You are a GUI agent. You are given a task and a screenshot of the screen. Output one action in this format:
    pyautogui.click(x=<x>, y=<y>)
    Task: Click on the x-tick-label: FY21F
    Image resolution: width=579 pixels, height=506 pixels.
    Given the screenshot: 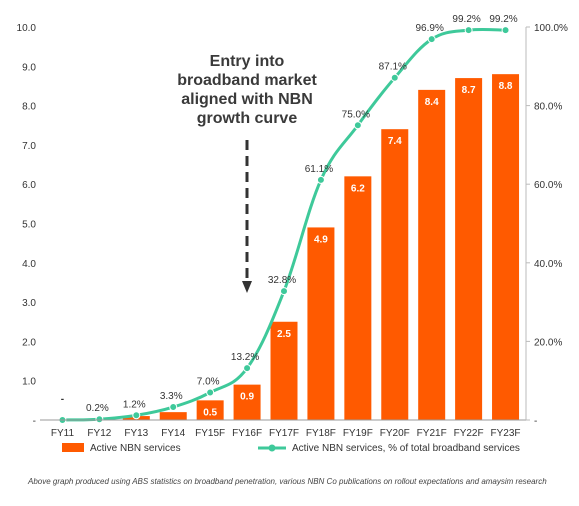 What is the action you would take?
    pyautogui.click(x=432, y=433)
    